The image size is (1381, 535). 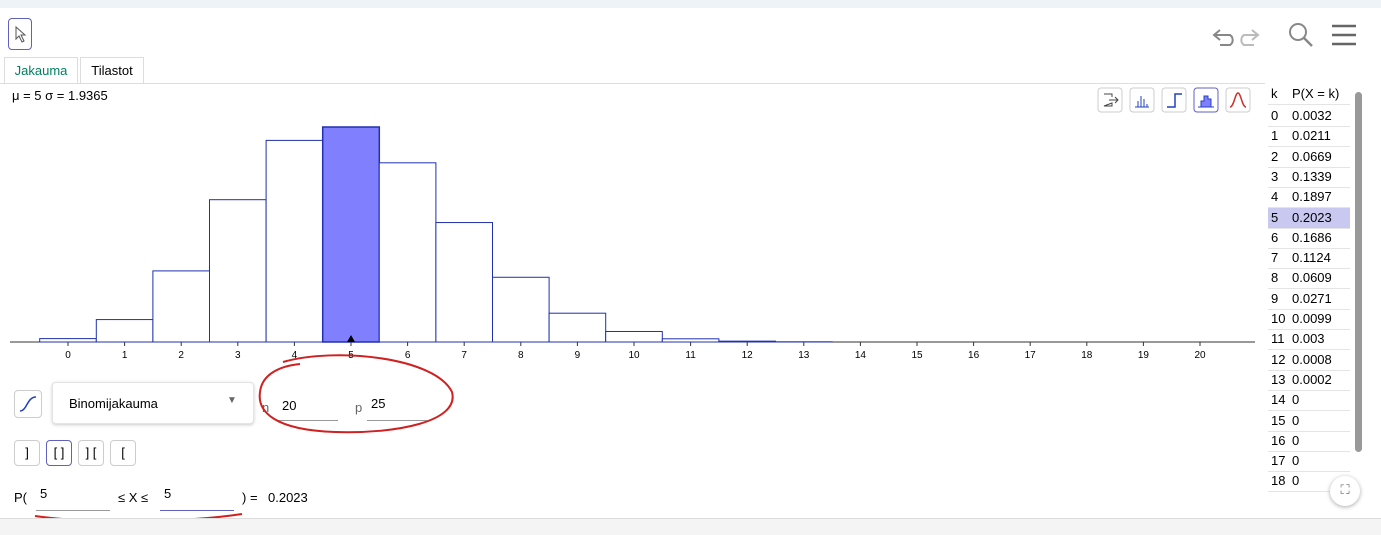 I want to click on distribution-dropdown: Binomijakauma ▼, so click(x=153, y=403).